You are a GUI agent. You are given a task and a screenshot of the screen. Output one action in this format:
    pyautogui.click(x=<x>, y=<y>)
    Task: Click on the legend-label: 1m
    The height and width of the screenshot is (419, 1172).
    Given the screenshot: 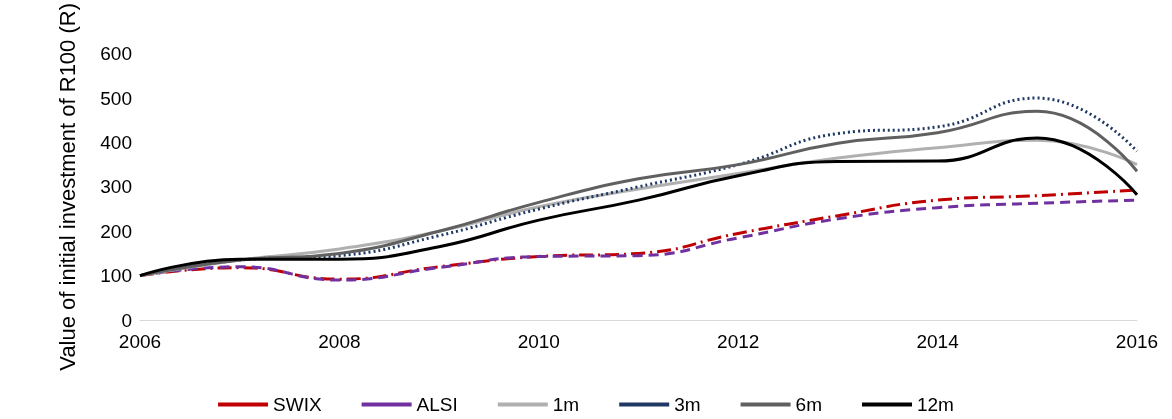 What is the action you would take?
    pyautogui.click(x=566, y=404)
    